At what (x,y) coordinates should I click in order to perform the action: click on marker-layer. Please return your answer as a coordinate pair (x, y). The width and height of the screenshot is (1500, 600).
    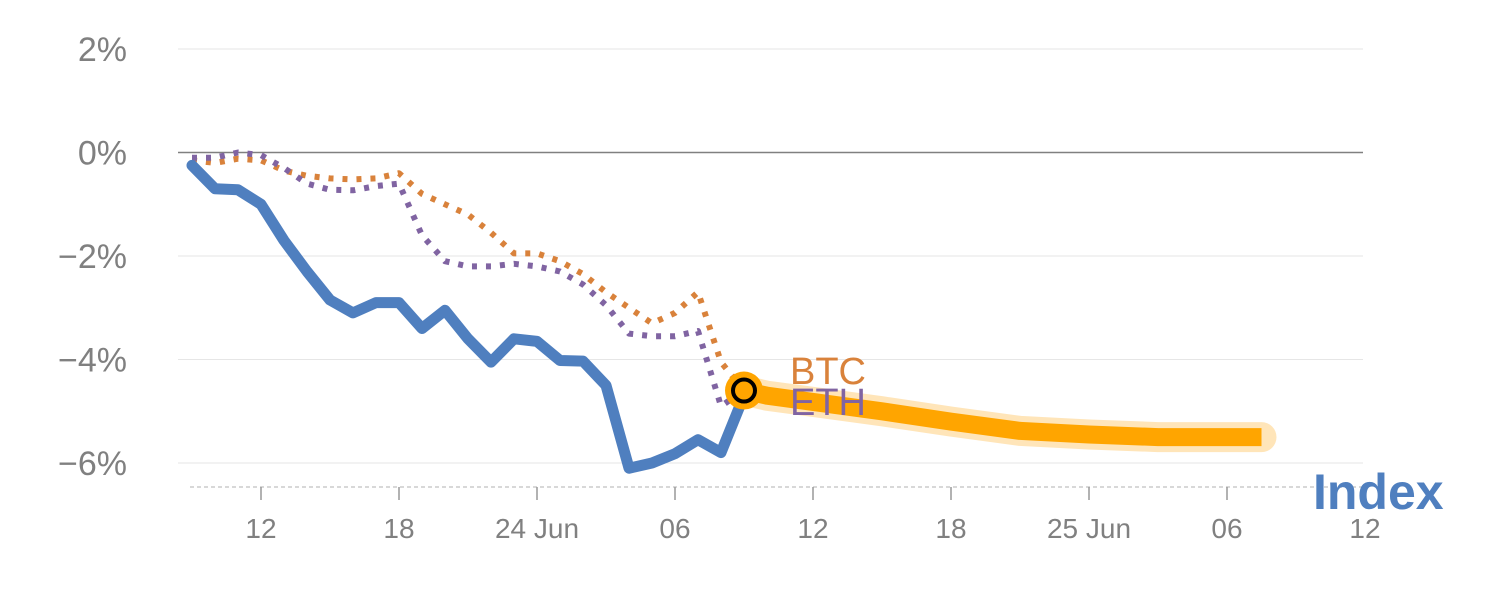
    Looking at the image, I should click on (744, 390).